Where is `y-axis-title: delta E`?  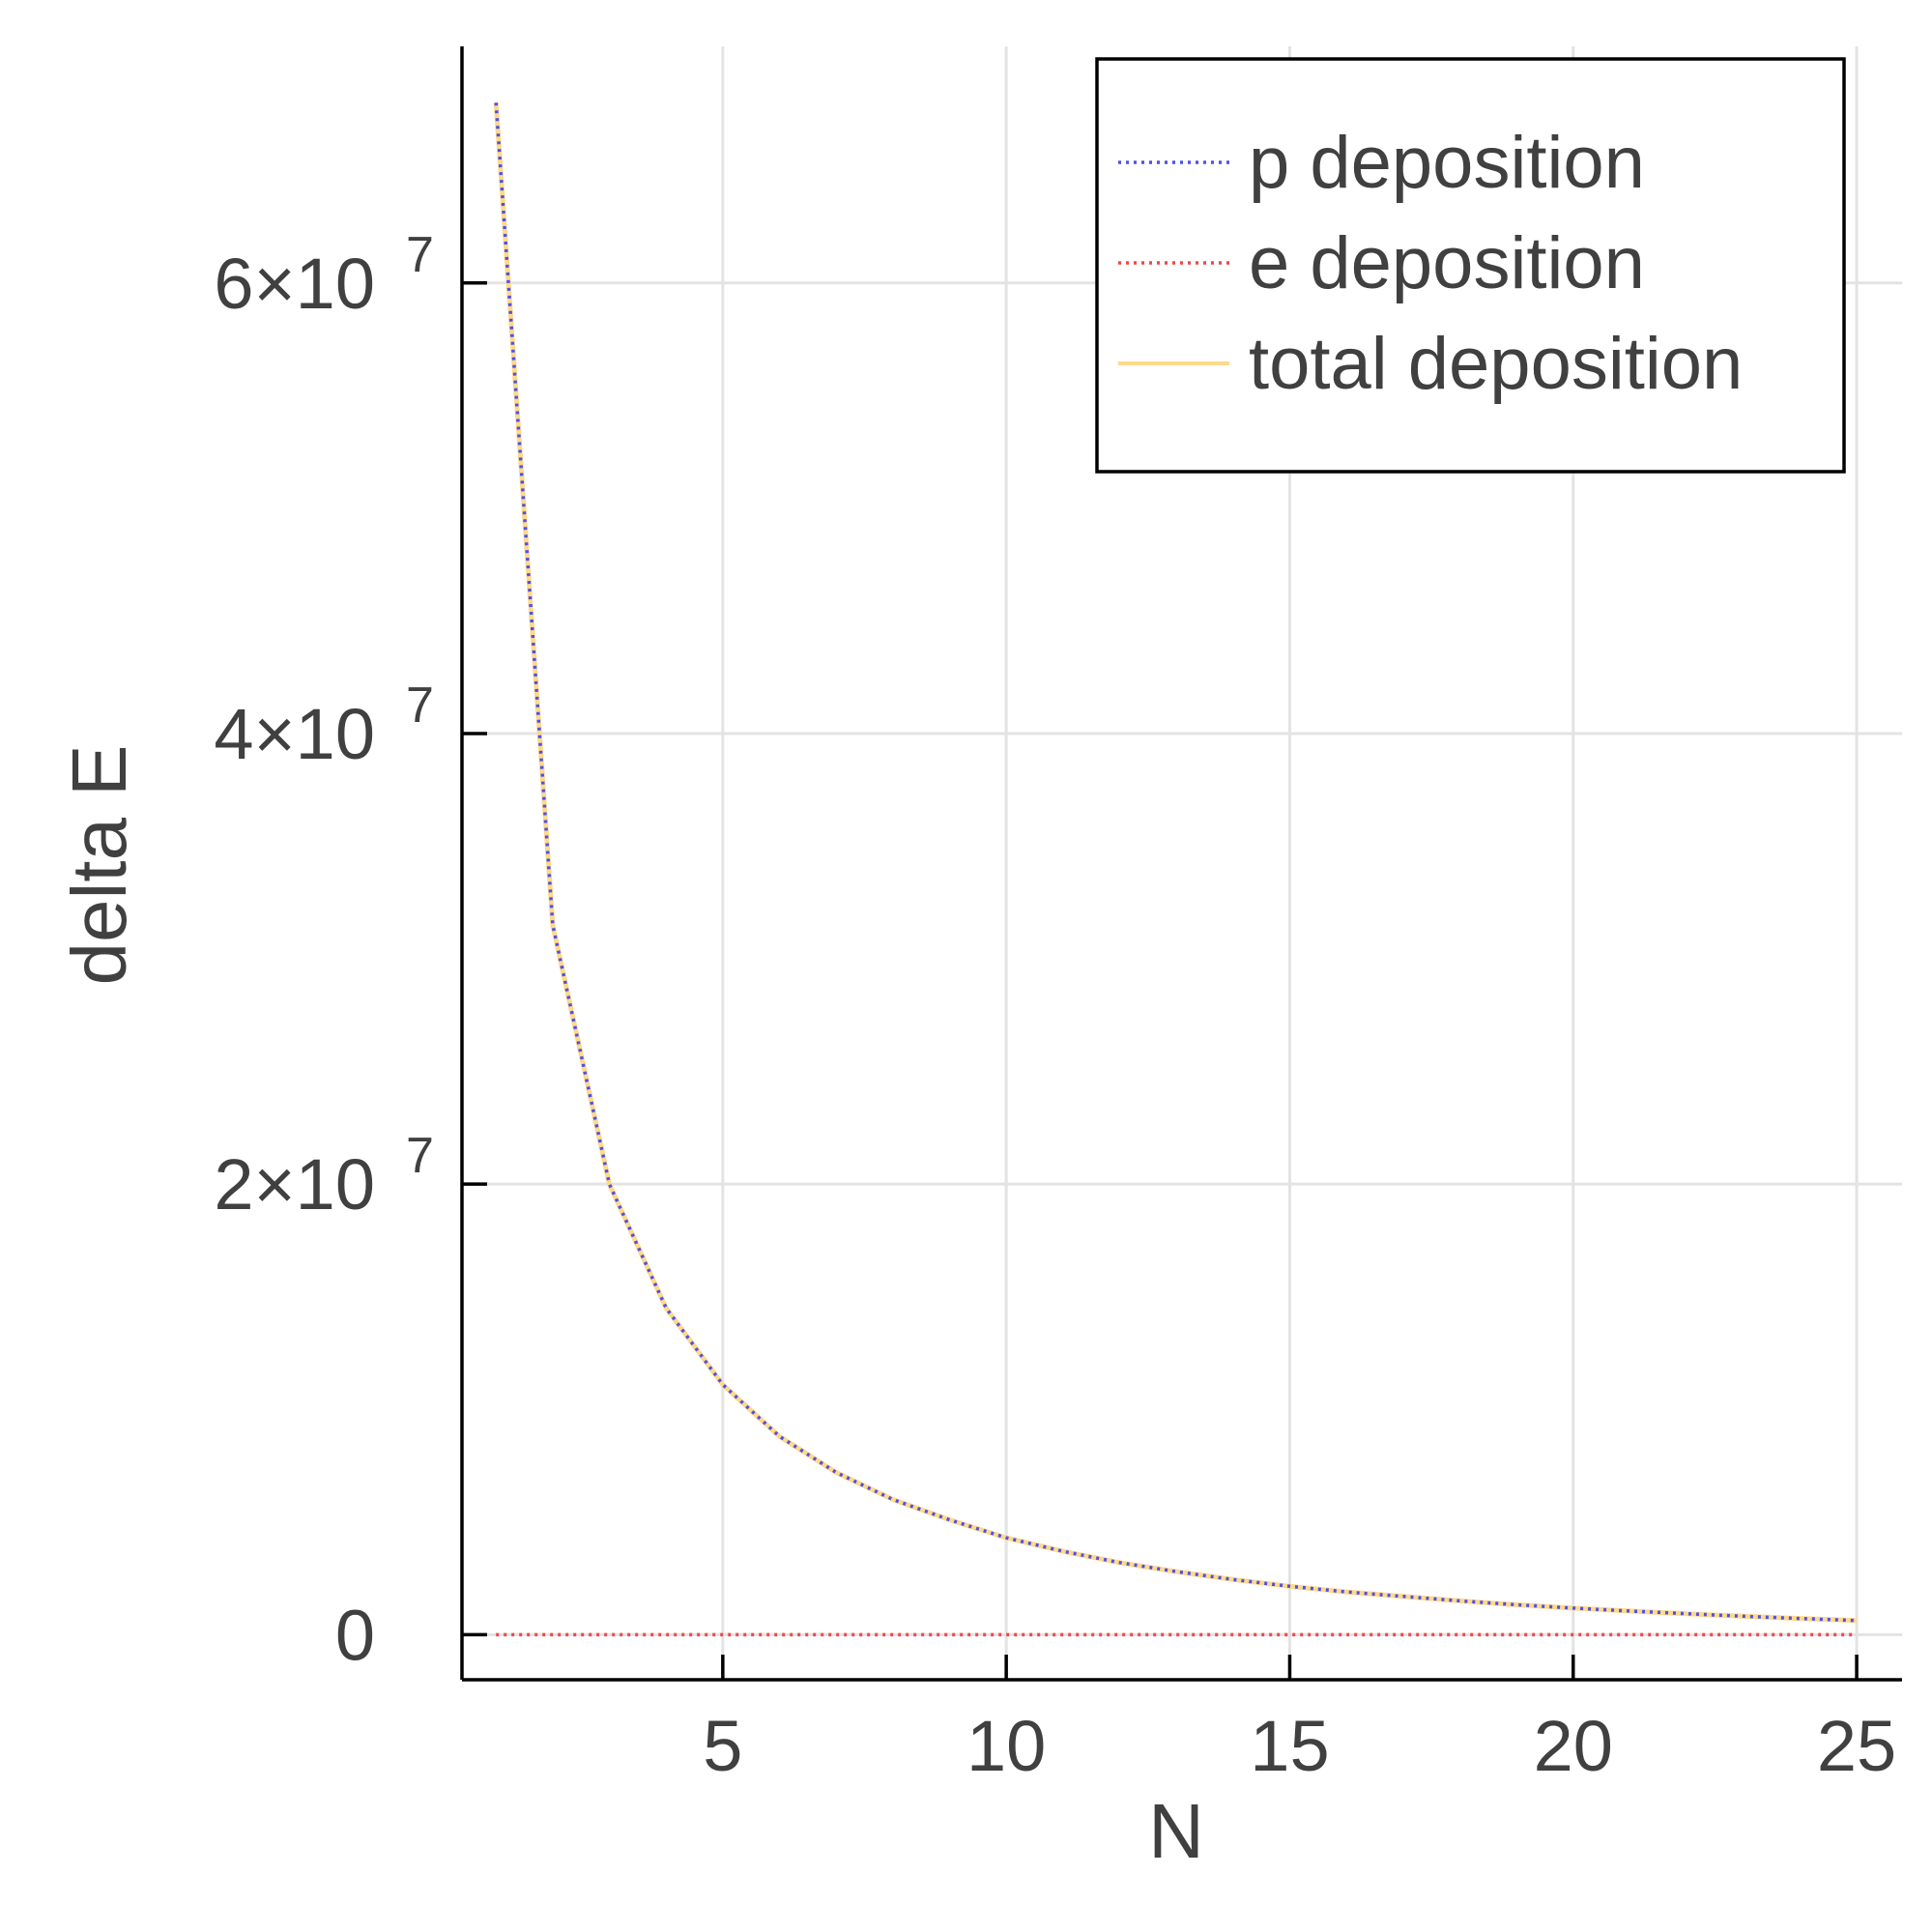 y-axis-title: delta E is located at coordinates (99, 864).